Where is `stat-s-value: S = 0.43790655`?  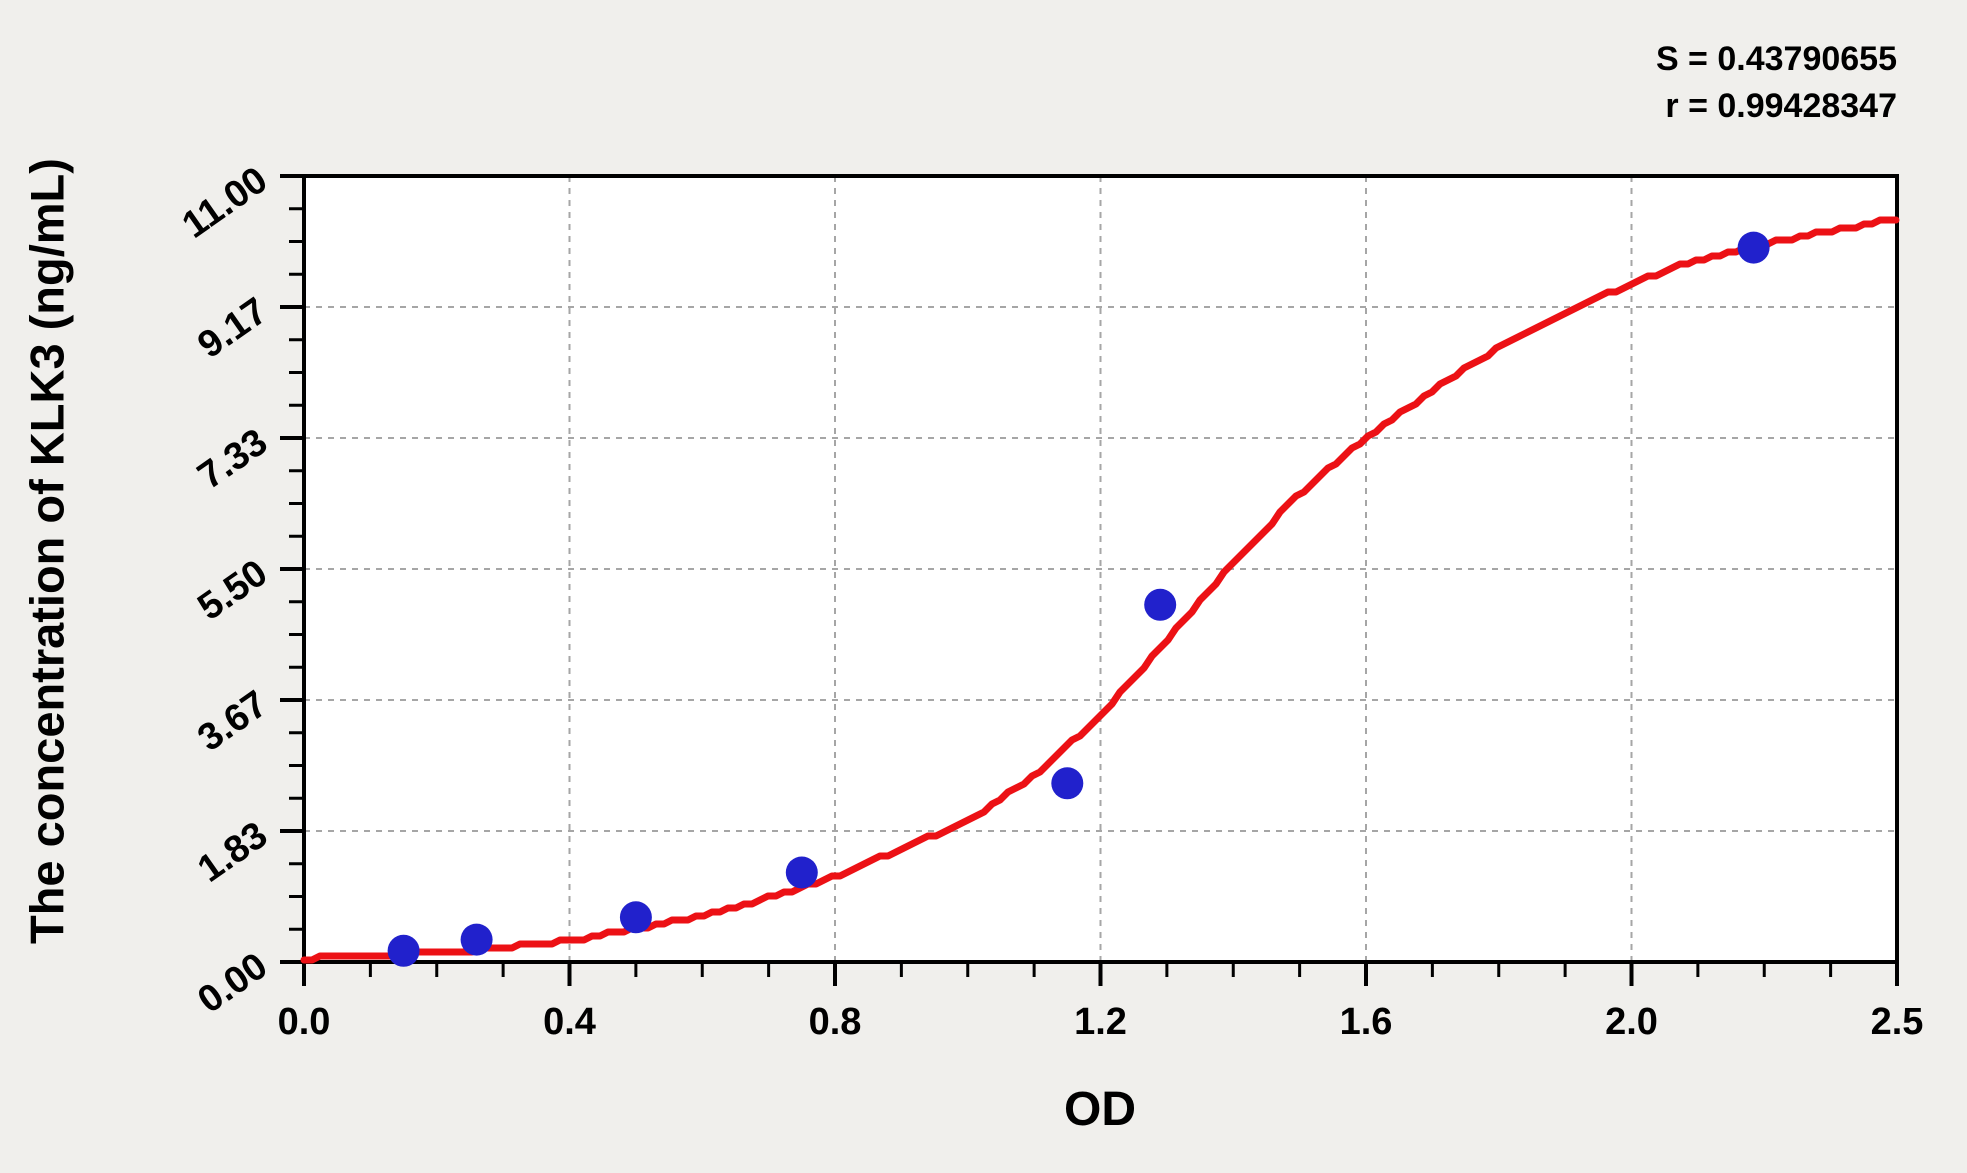 stat-s-value: S = 0.43790655 is located at coordinates (1776, 59).